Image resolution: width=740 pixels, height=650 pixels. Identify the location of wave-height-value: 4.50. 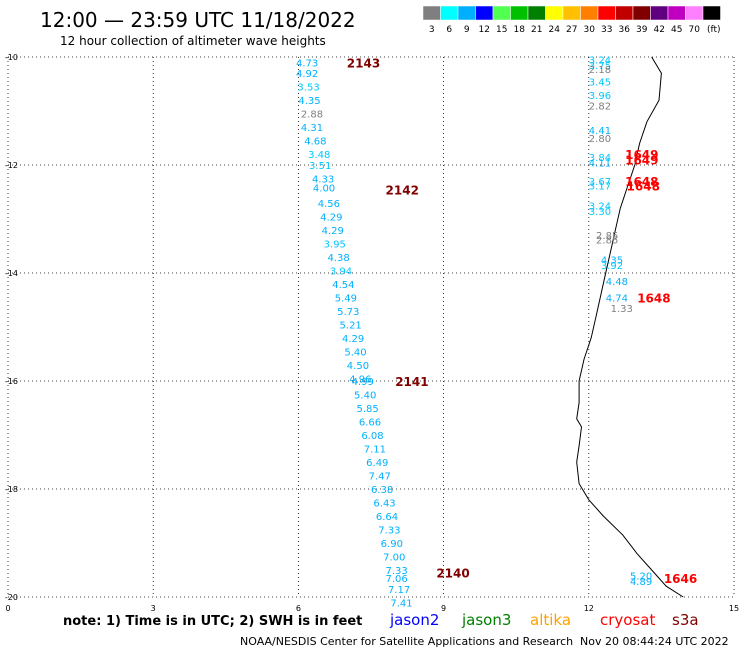
(358, 366).